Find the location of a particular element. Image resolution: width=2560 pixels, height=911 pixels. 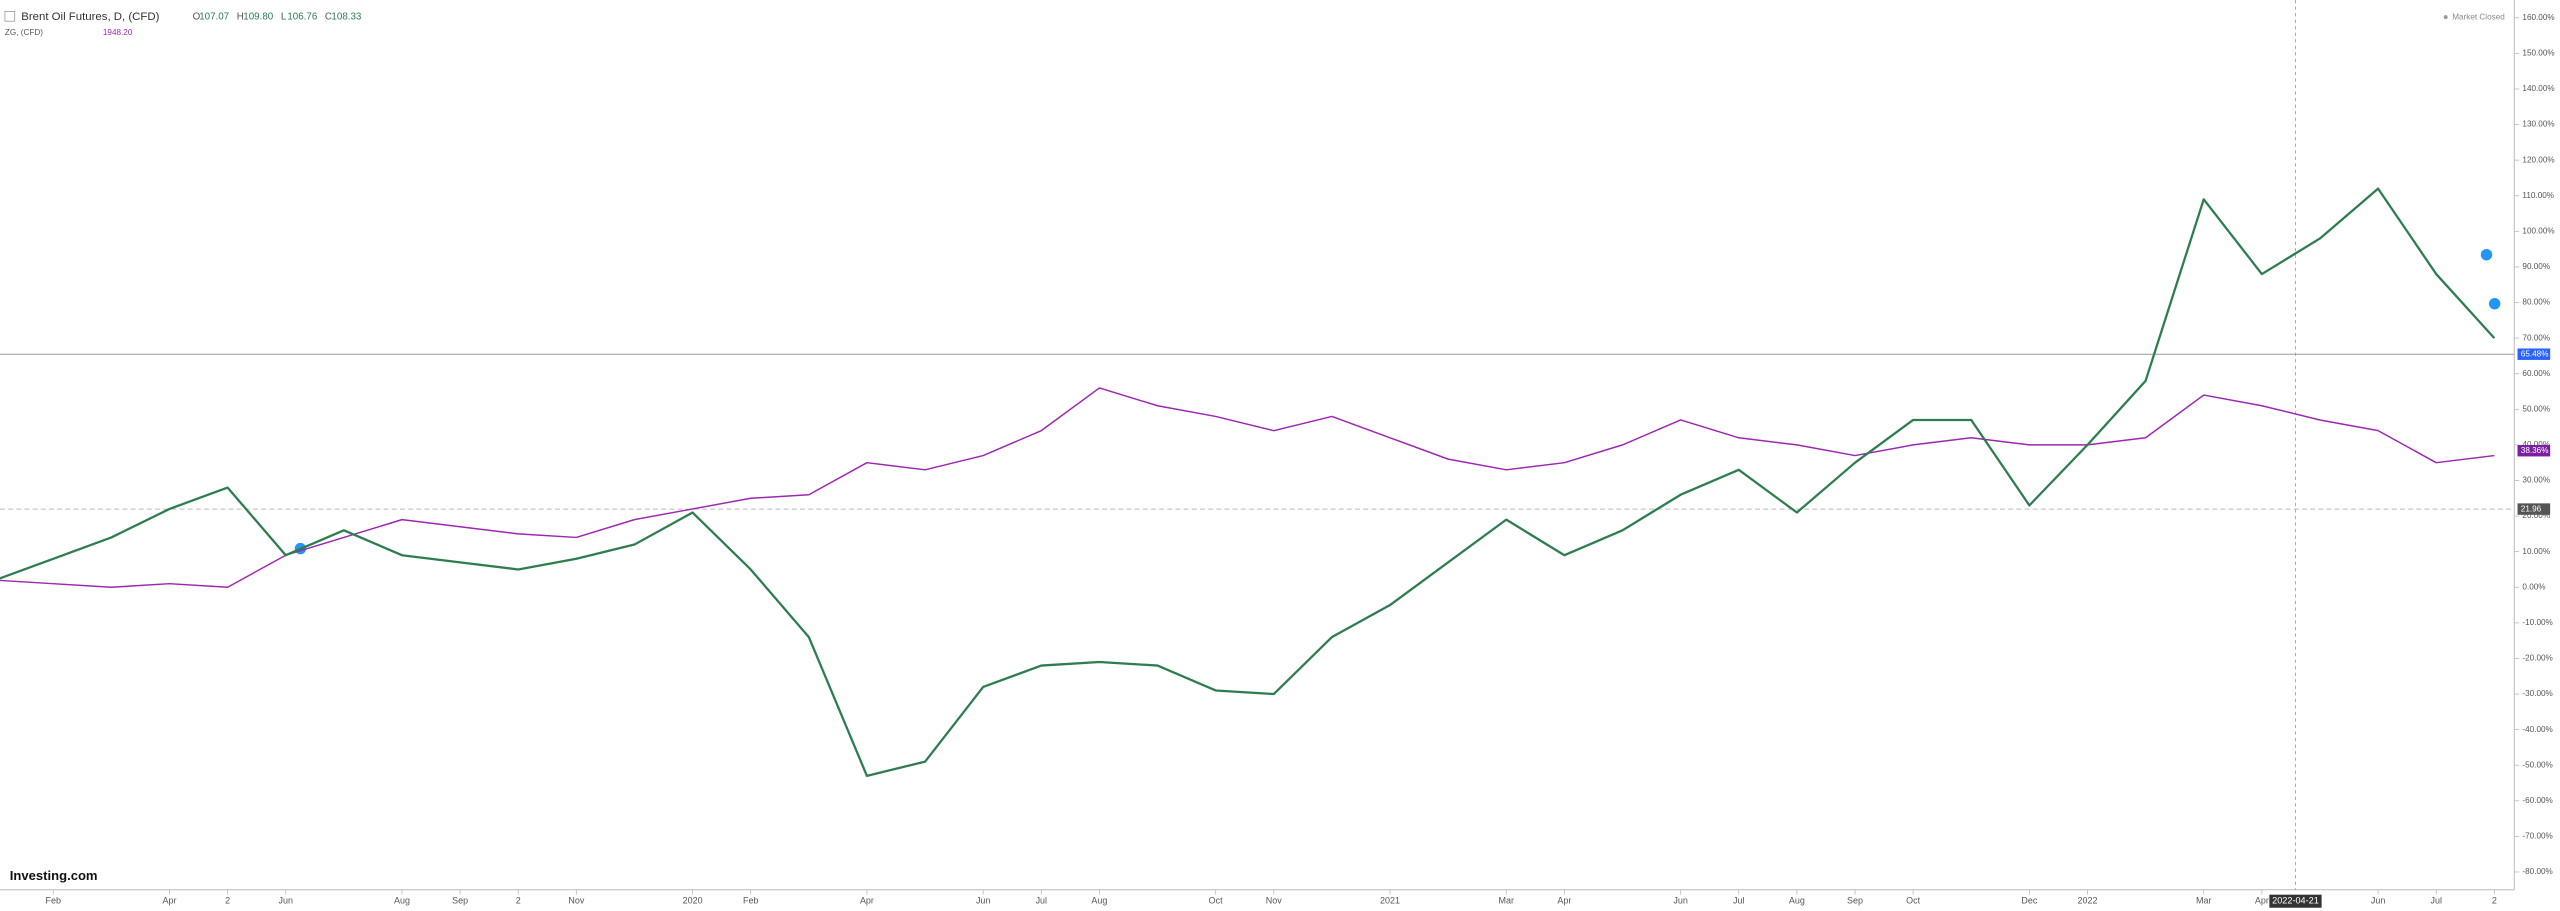

series-last-price: 1948.20 is located at coordinates (118, 32).